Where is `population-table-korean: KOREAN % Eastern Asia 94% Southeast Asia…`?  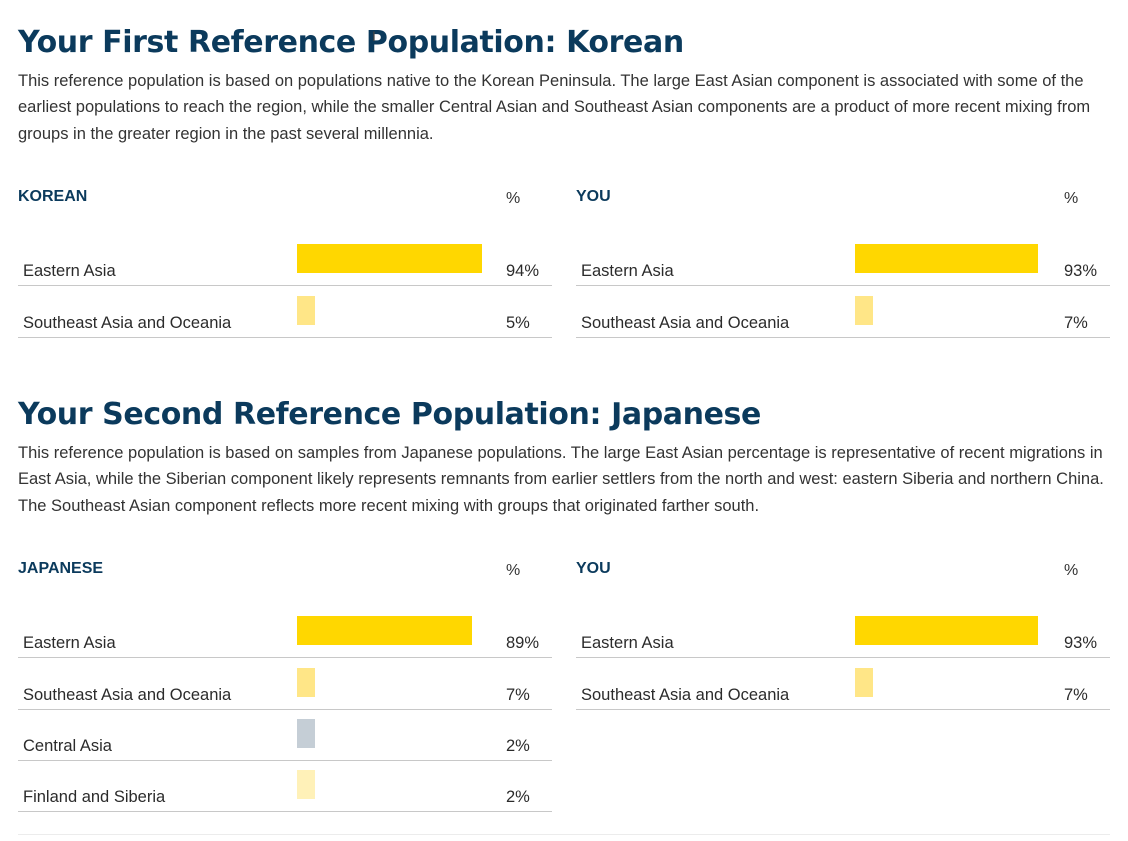
population-table-korean: KOREAN % Eastern Asia 94% Southeast Asia… is located at coordinates (285, 263).